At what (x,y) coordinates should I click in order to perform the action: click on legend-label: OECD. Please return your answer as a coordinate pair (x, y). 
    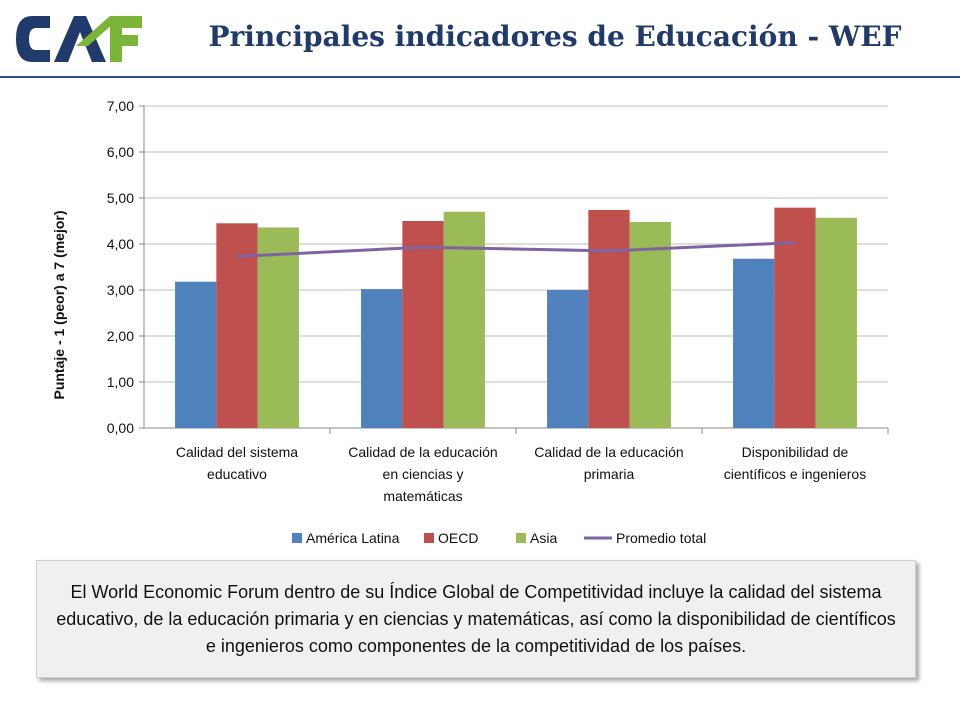
    Looking at the image, I should click on (458, 538).